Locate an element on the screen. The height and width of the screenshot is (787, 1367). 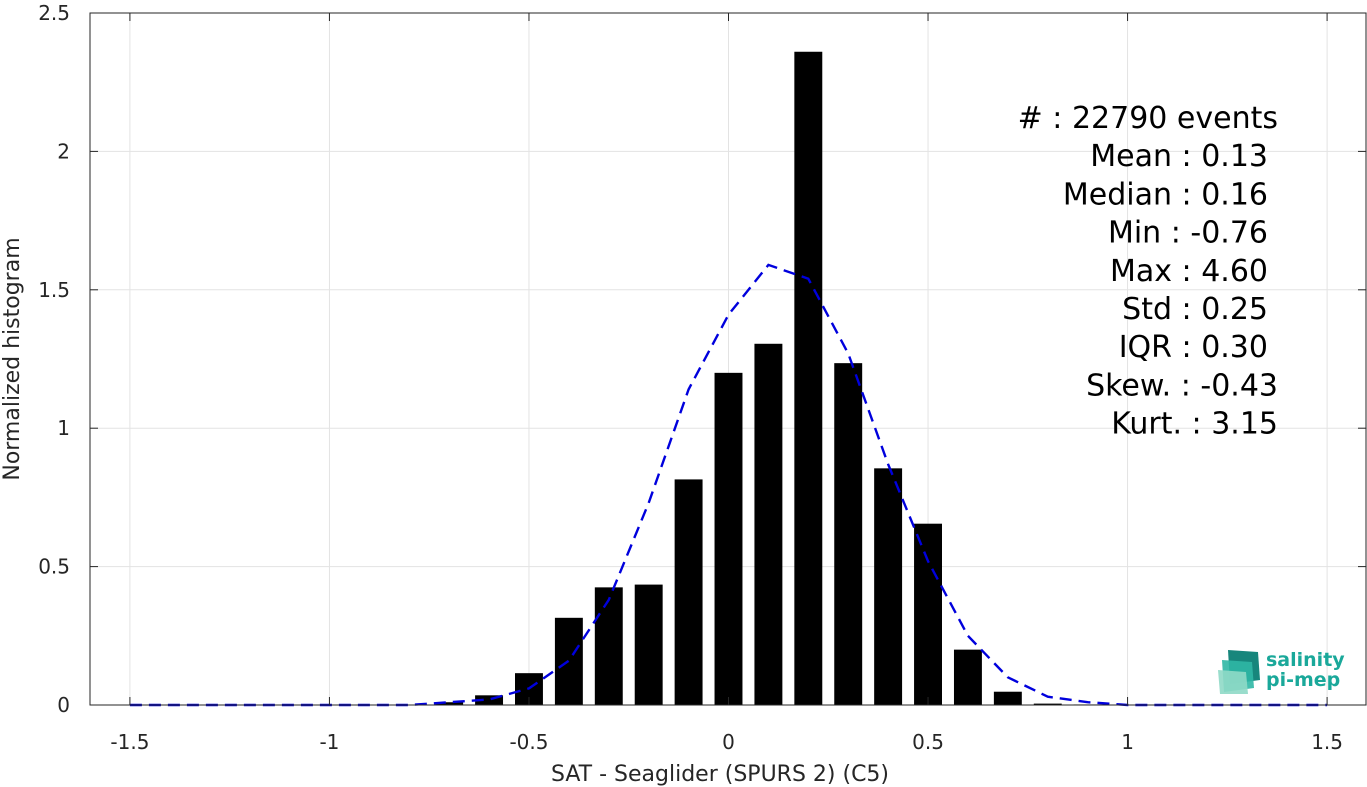
stat-line: Mean : 0.13 is located at coordinates (1179, 156).